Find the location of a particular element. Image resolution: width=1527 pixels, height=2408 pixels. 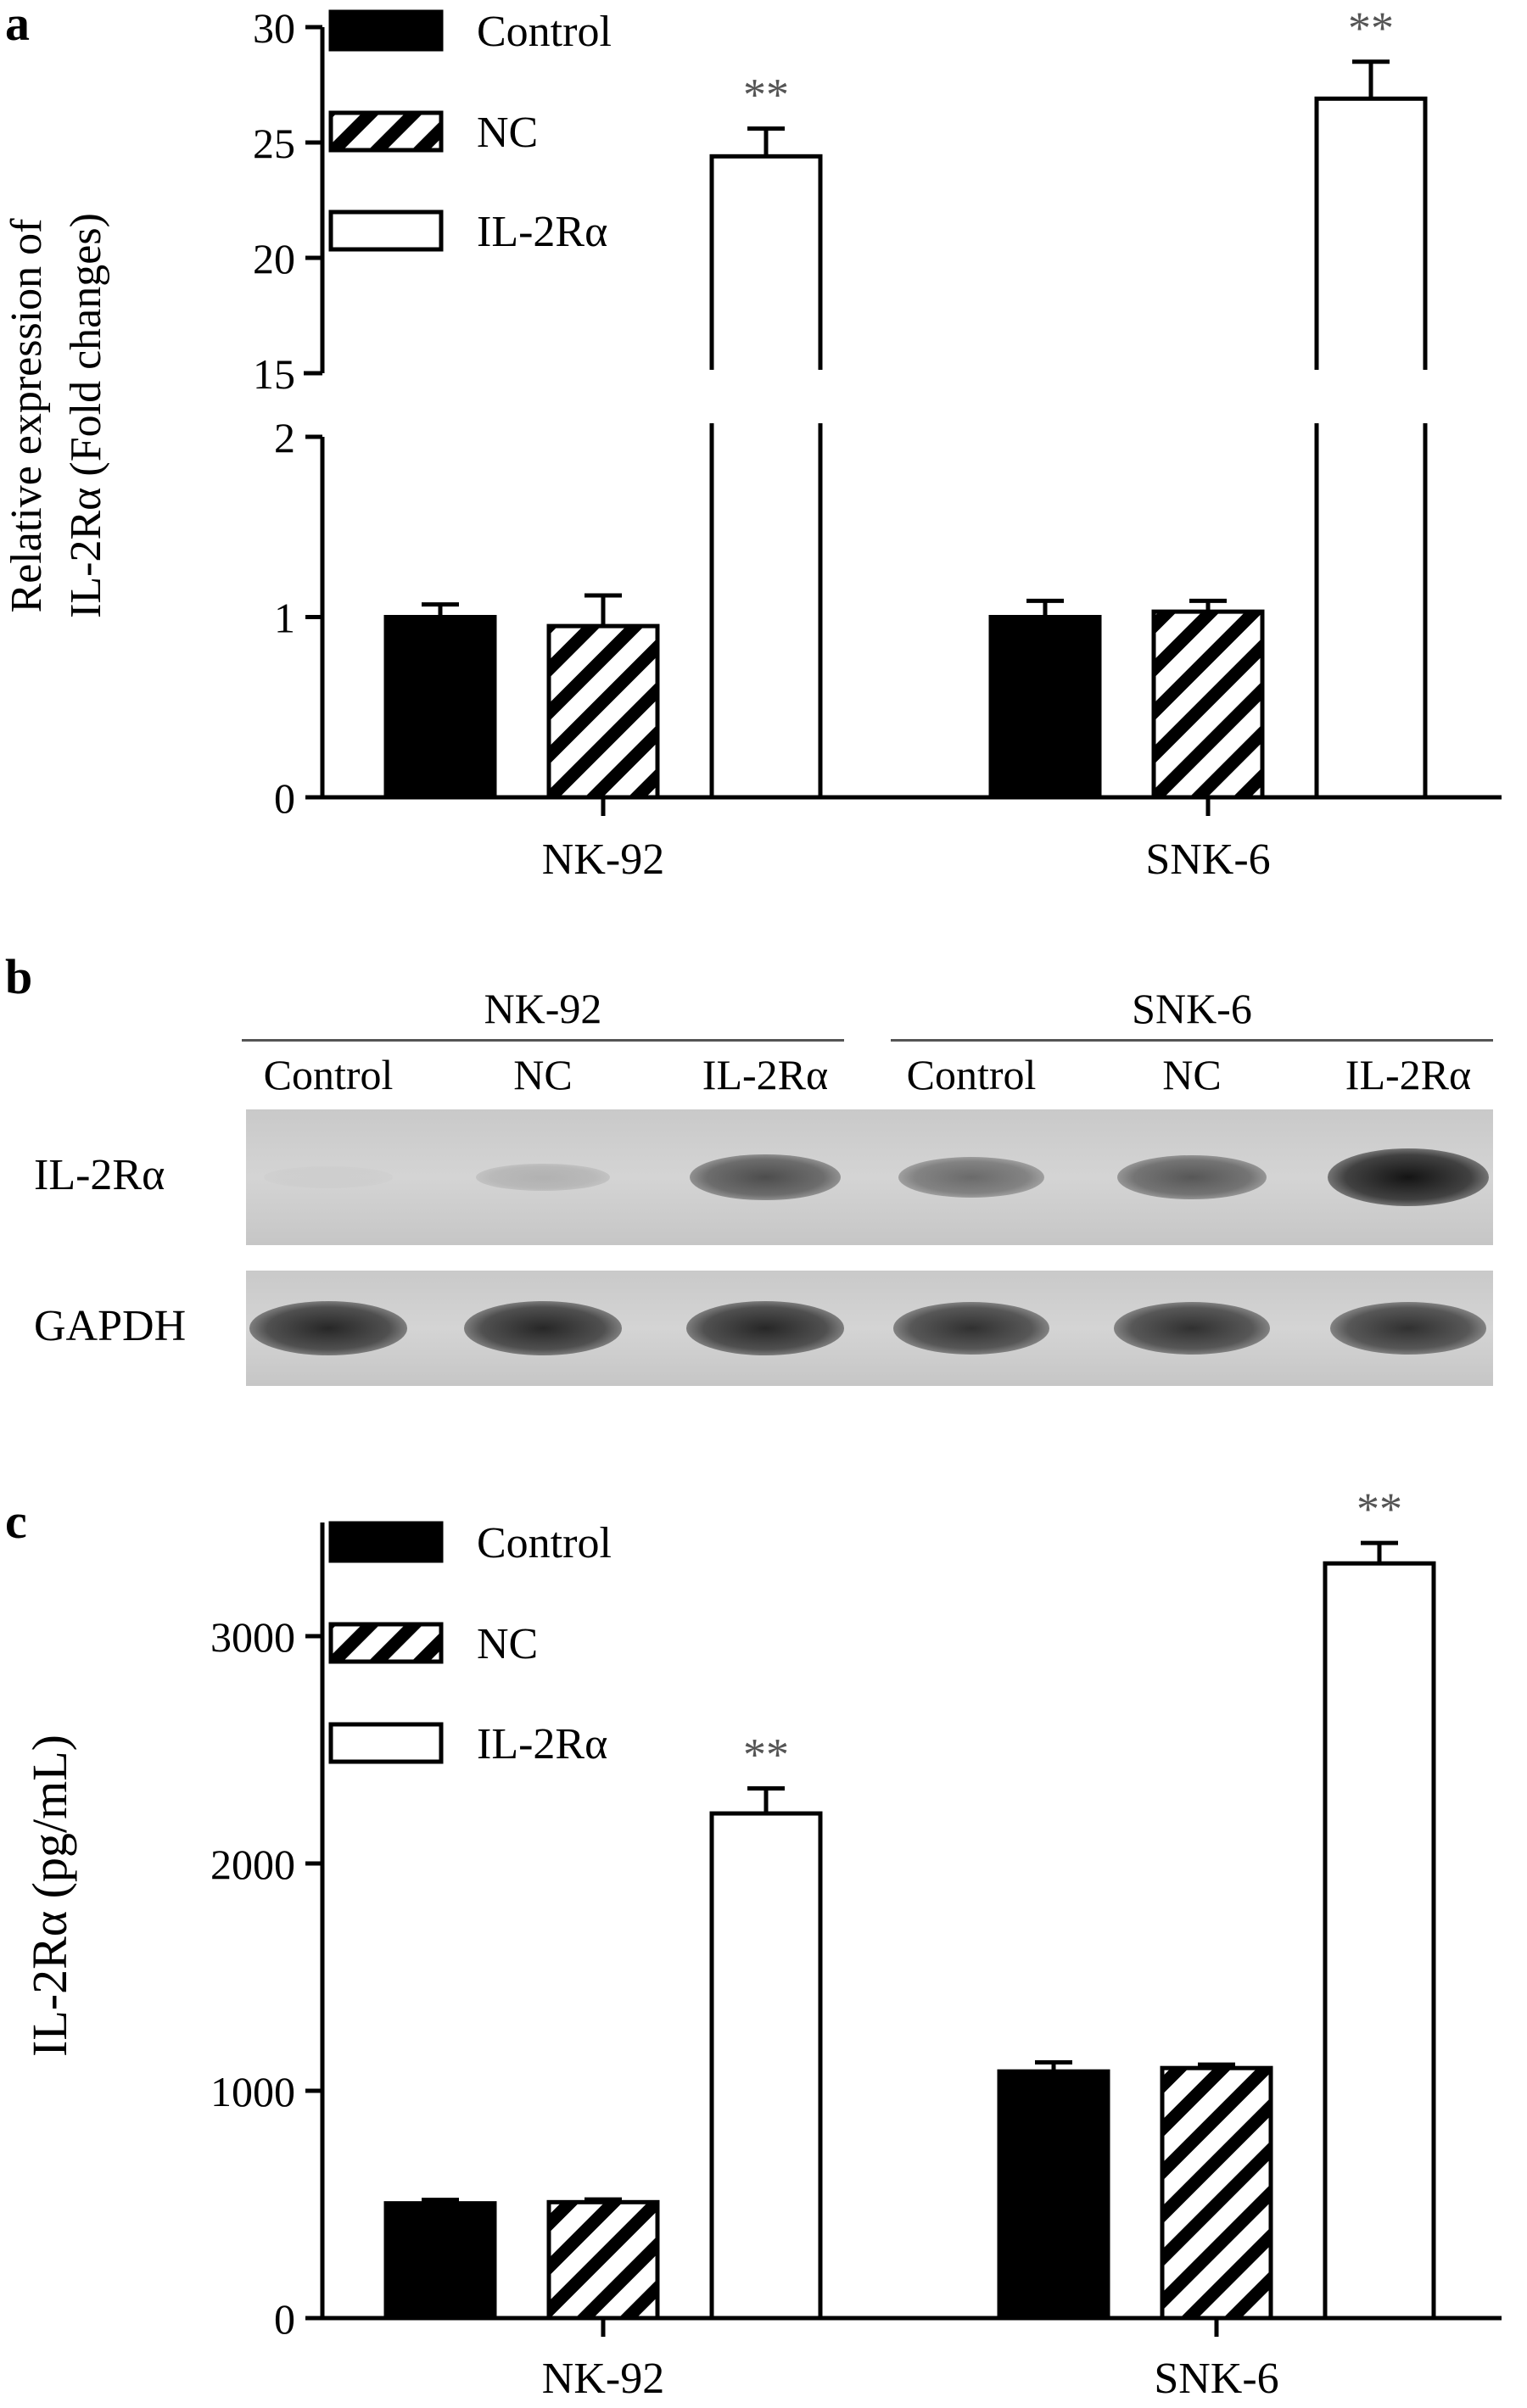

blot-group-label: NK-92 is located at coordinates (543, 1008).